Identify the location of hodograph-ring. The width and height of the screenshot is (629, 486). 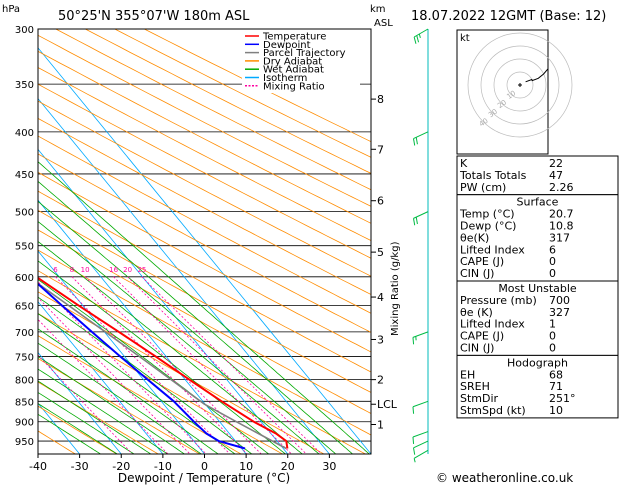
(520, 85).